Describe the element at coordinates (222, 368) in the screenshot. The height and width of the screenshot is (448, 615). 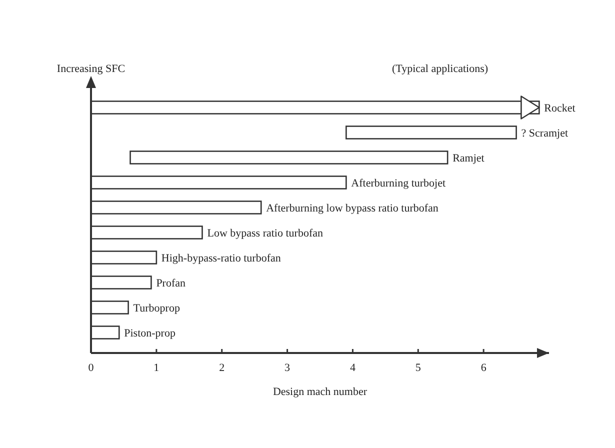
I see `x-tick-label: 2` at that location.